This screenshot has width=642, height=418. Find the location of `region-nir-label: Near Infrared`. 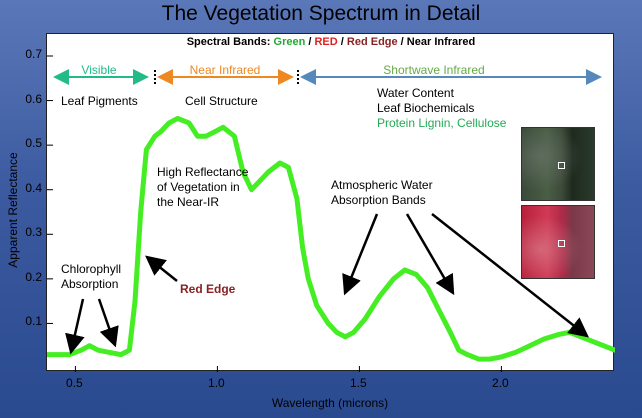

region-nir-label: Near Infrared is located at coordinates (225, 70).